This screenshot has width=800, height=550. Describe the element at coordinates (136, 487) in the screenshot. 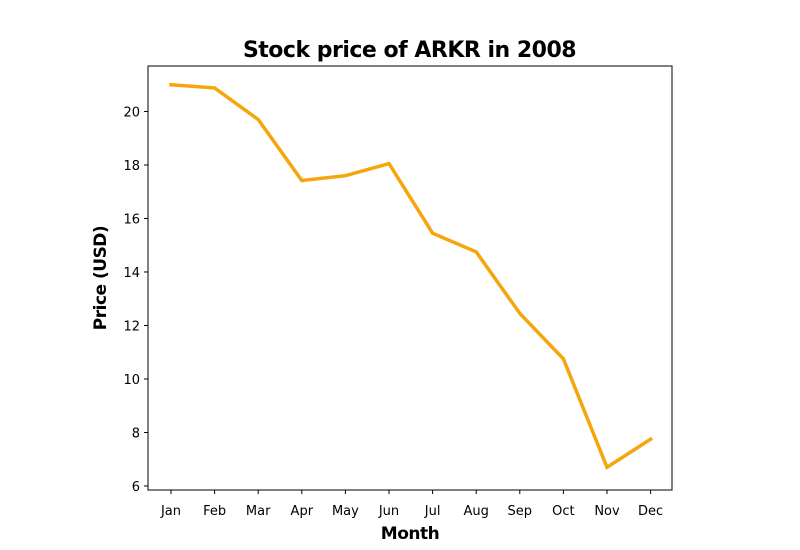

I see `y-tick-label: 6` at that location.